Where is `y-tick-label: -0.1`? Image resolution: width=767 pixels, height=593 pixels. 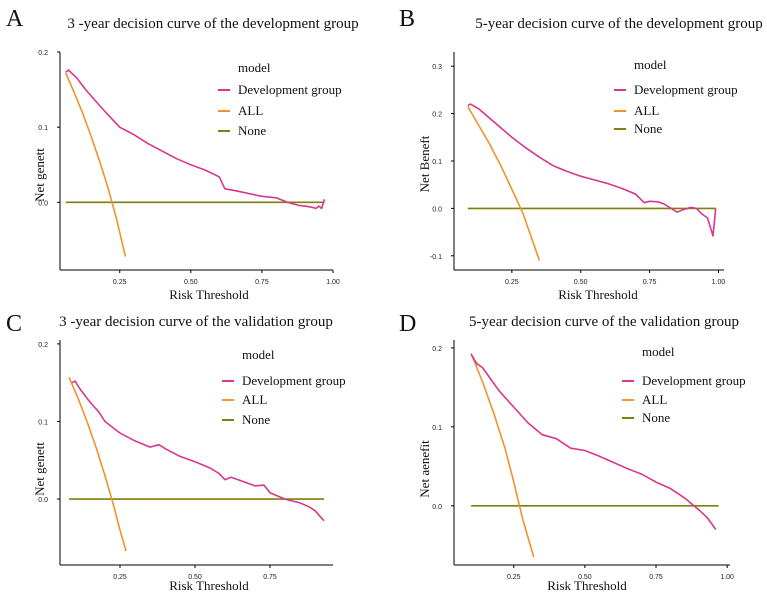 y-tick-label: -0.1 is located at coordinates (436, 257).